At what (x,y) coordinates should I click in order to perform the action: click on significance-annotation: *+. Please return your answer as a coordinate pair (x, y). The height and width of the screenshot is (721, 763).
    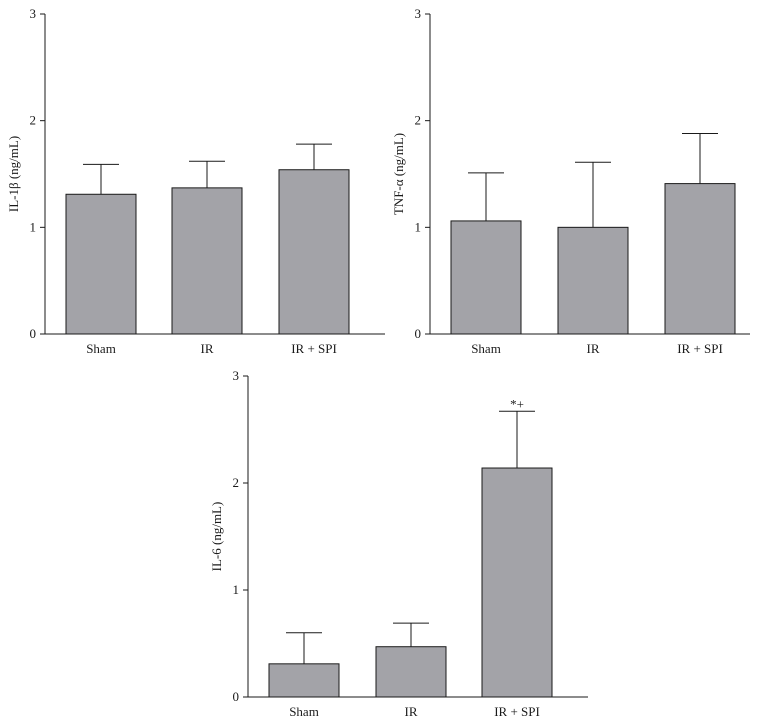
    Looking at the image, I should click on (517, 403).